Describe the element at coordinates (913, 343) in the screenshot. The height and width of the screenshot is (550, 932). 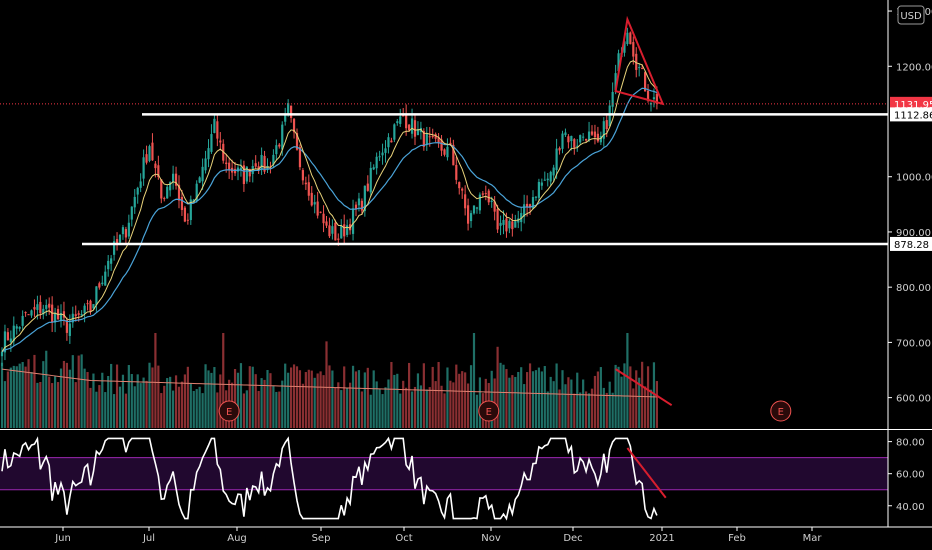
I see `price-tick-label: 700.00` at that location.